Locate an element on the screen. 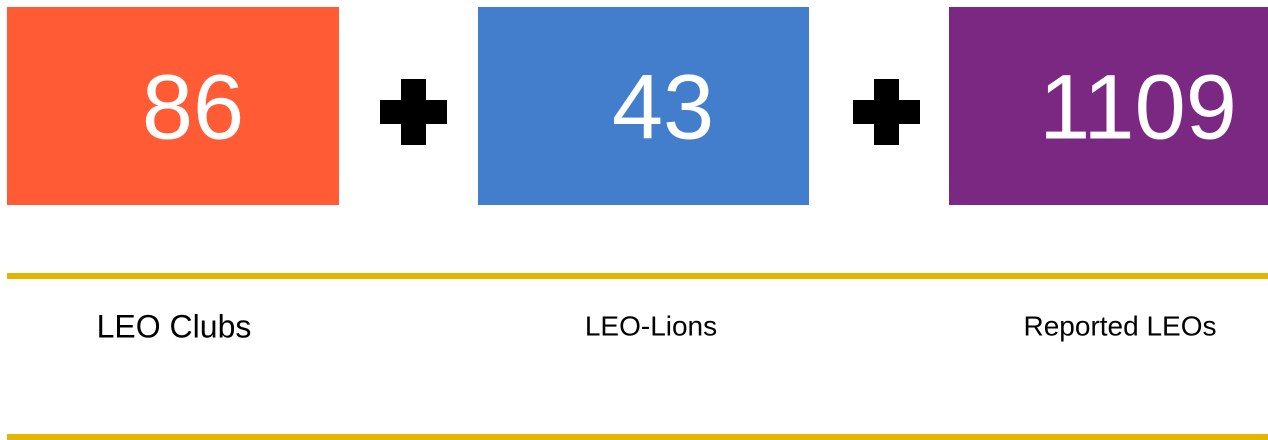 The height and width of the screenshot is (440, 1268). card-label: LEO Clubs is located at coordinates (174, 326).